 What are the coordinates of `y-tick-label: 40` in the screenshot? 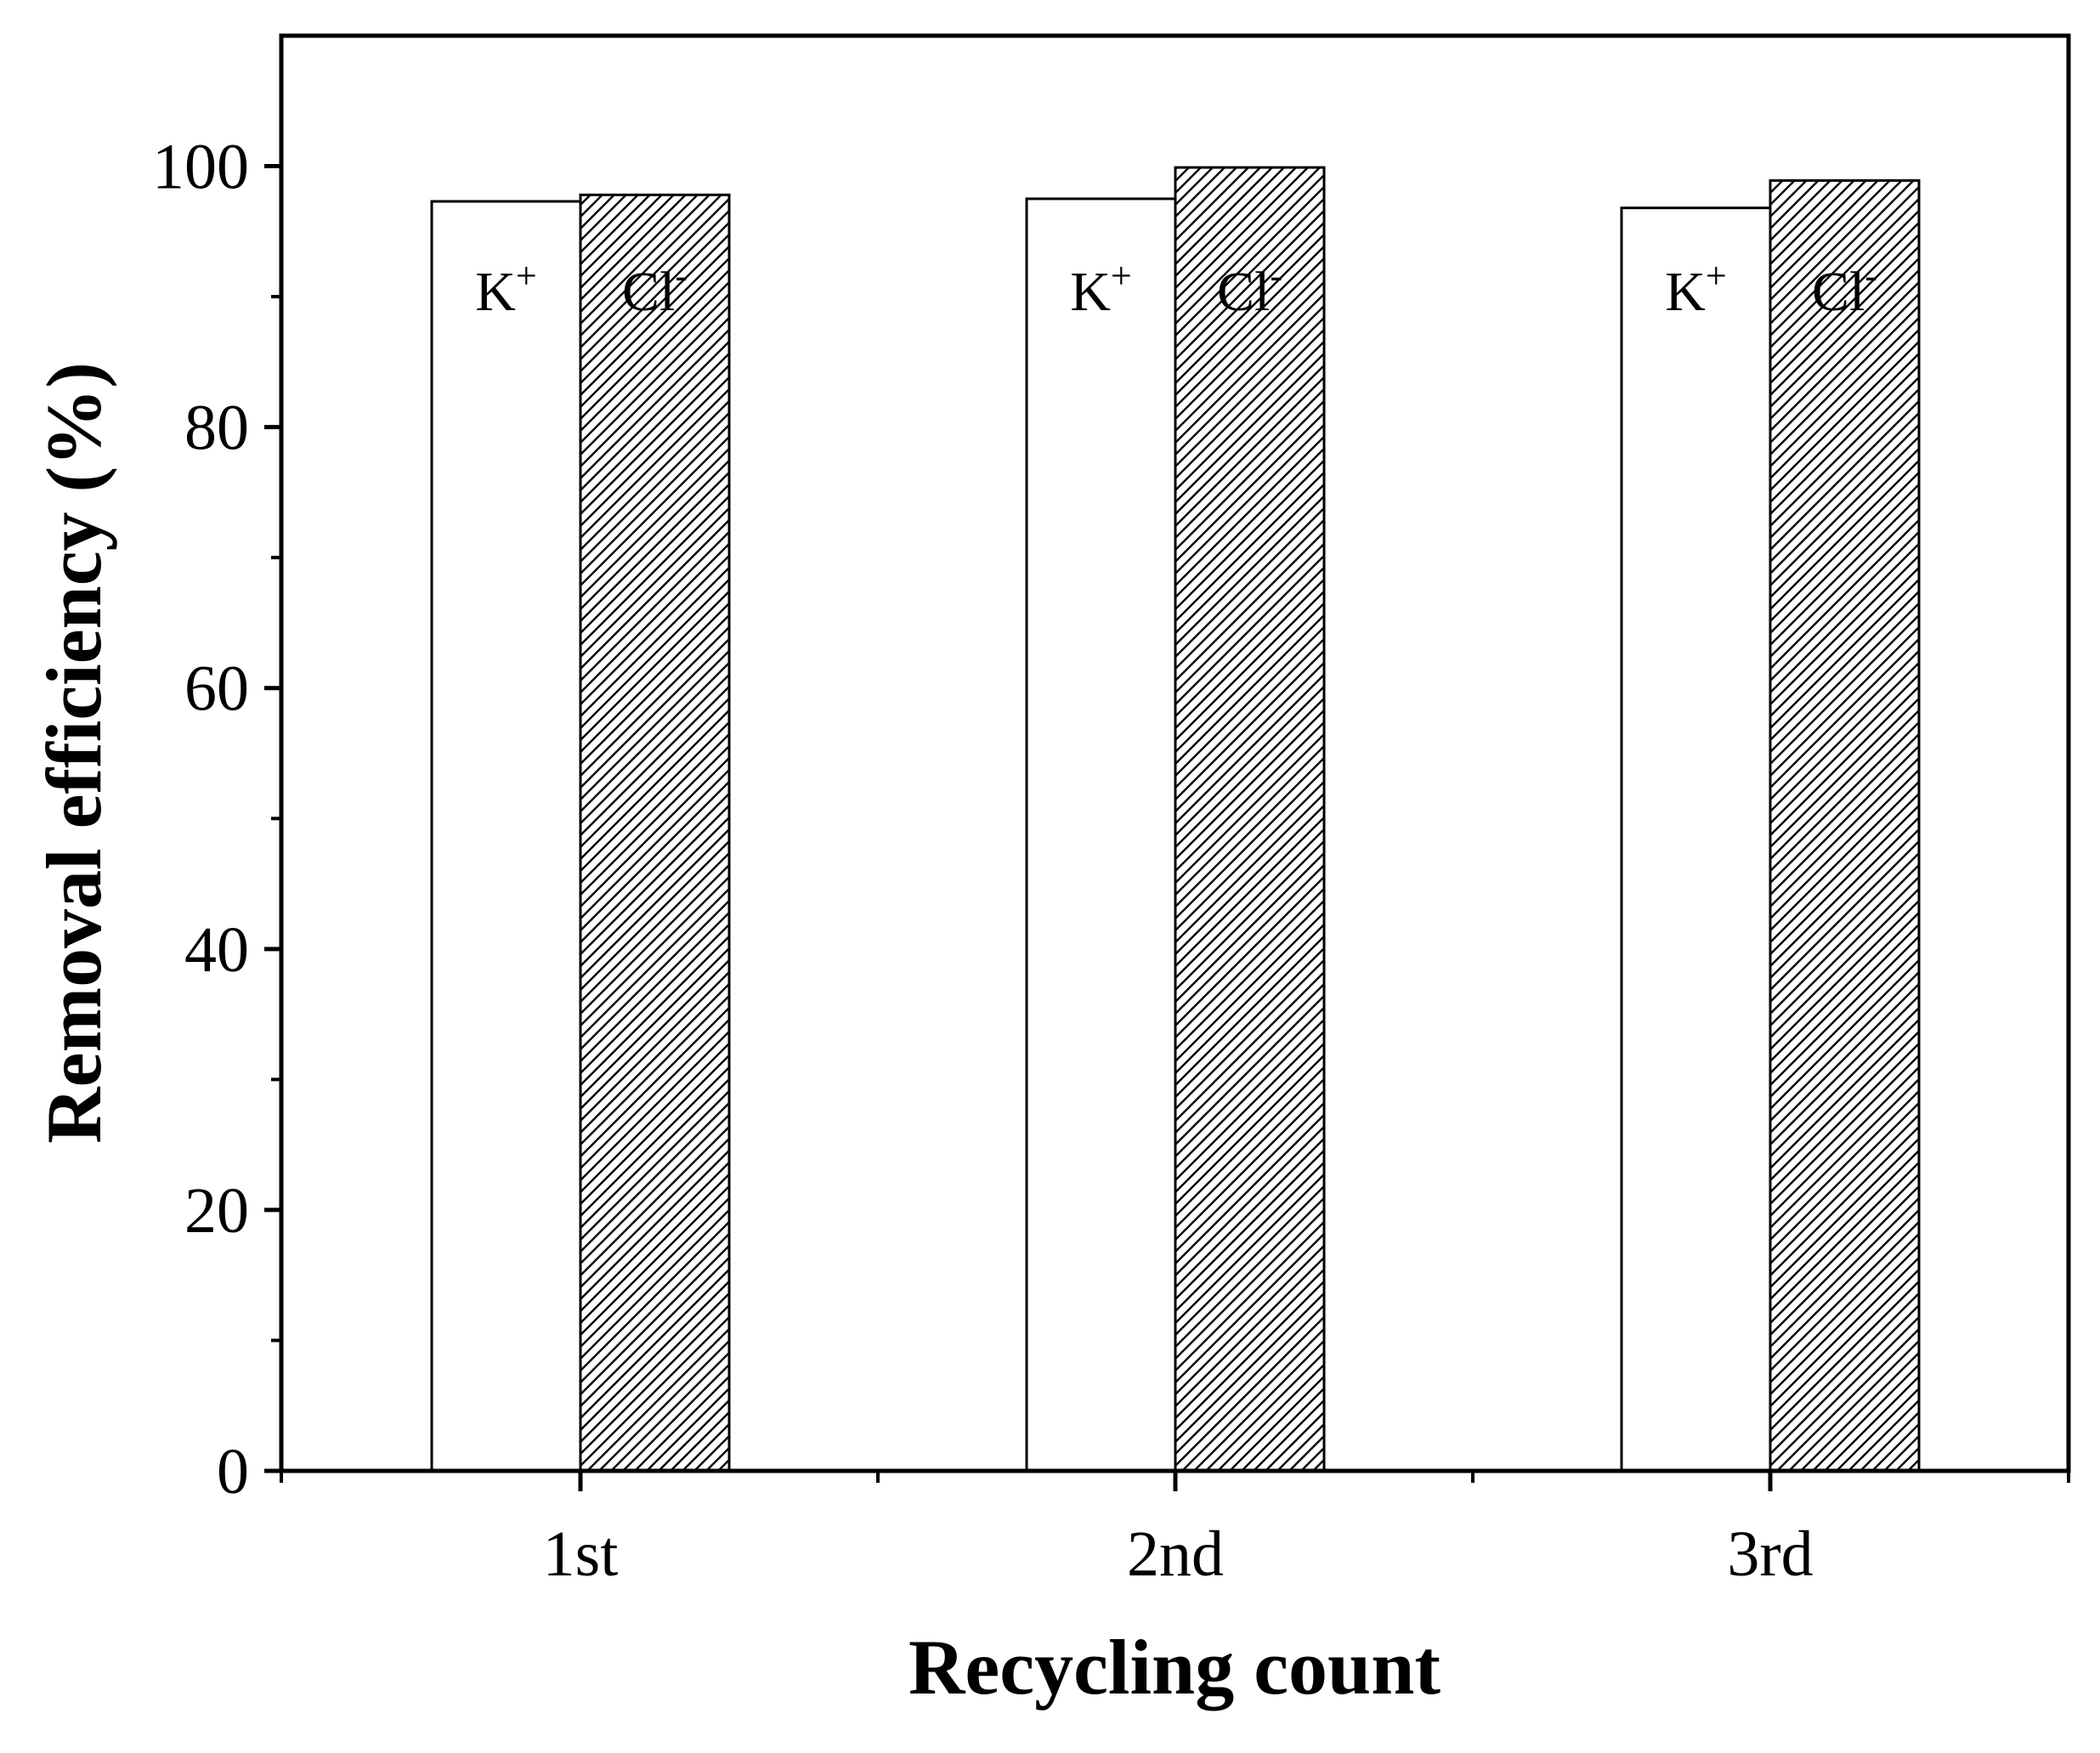 It's located at (217, 950).